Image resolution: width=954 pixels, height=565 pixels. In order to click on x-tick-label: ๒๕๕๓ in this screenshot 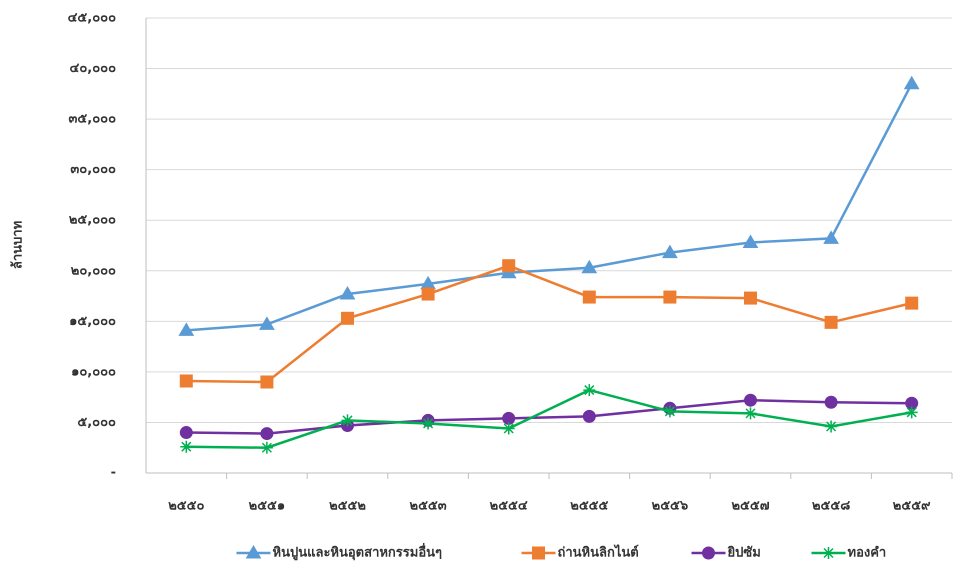, I will do `click(428, 506)`.